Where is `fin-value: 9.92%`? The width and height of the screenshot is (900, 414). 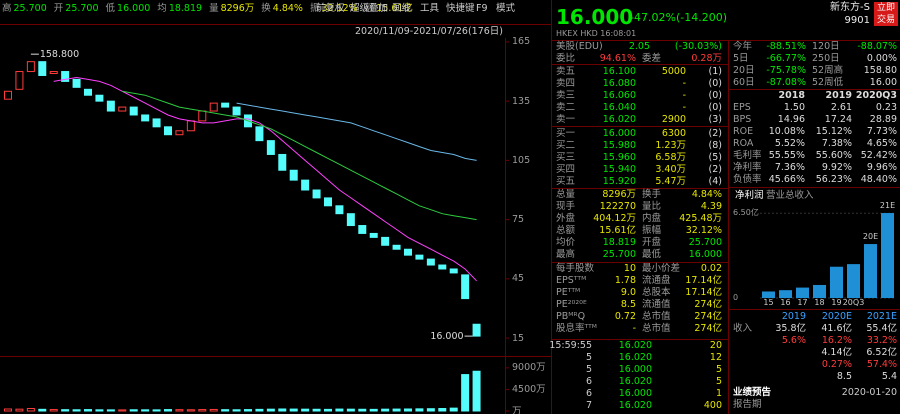
fin-value: 9.92% is located at coordinates (836, 167).